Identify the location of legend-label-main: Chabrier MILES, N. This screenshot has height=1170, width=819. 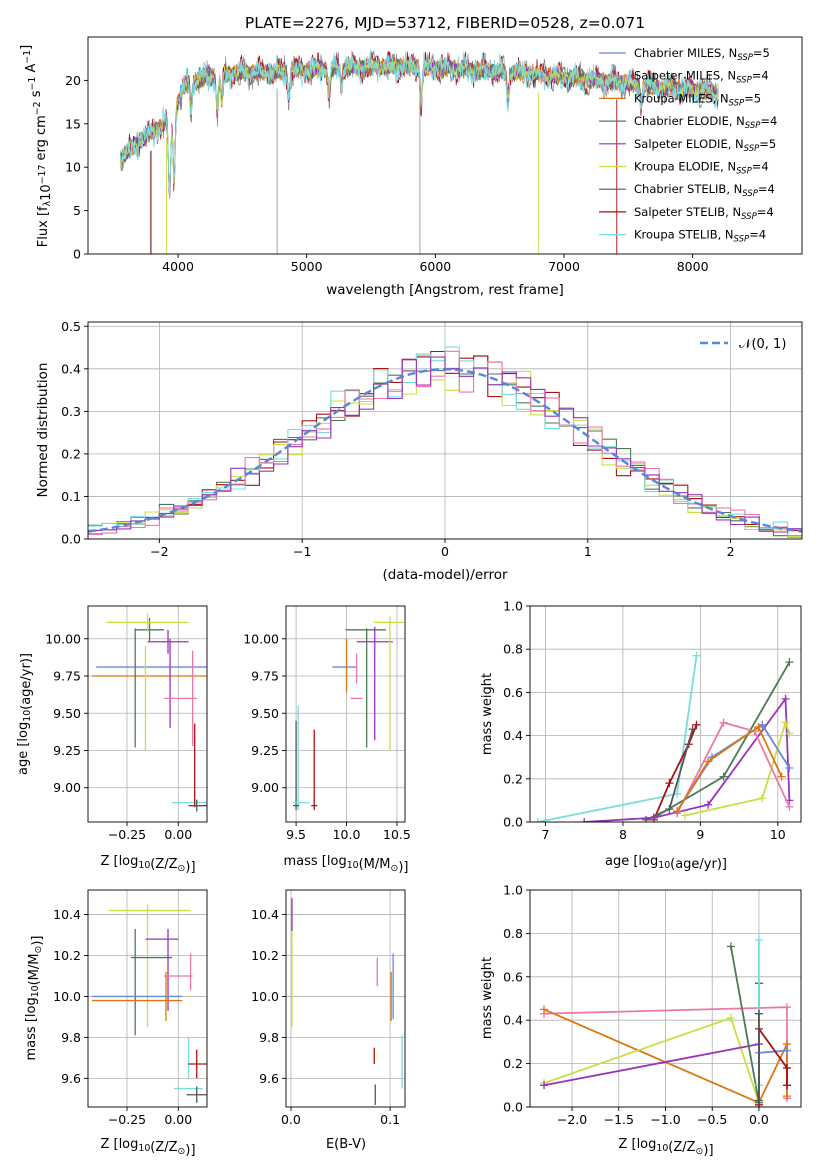
(685, 53).